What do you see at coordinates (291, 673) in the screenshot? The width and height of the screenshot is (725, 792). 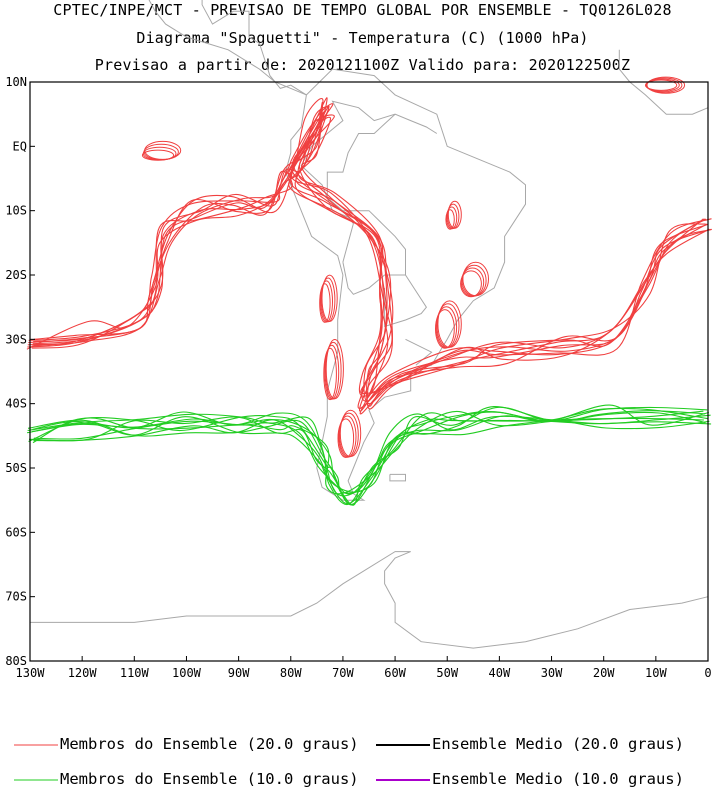 I see `x-tick-label: 80W` at bounding box center [291, 673].